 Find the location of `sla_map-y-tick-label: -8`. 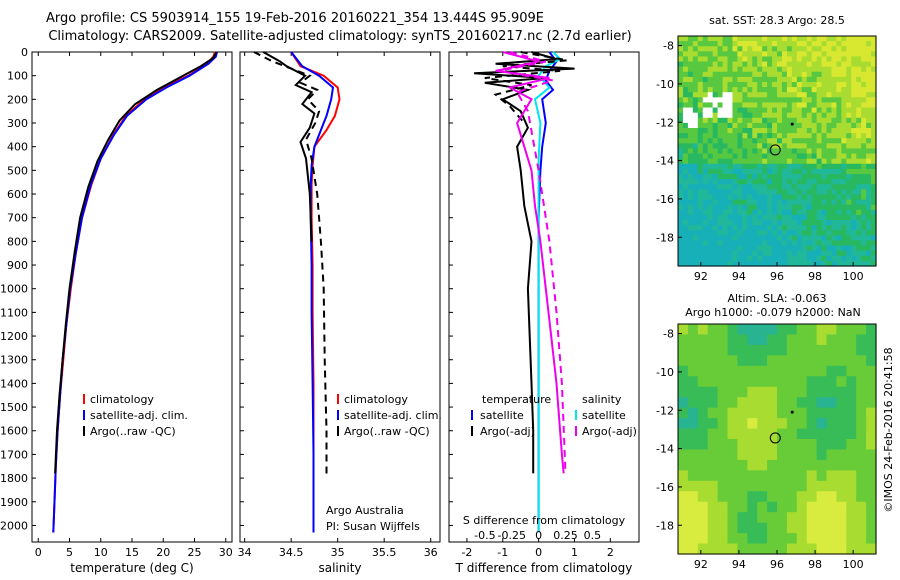

sla_map-y-tick-label: -8 is located at coordinates (668, 334).